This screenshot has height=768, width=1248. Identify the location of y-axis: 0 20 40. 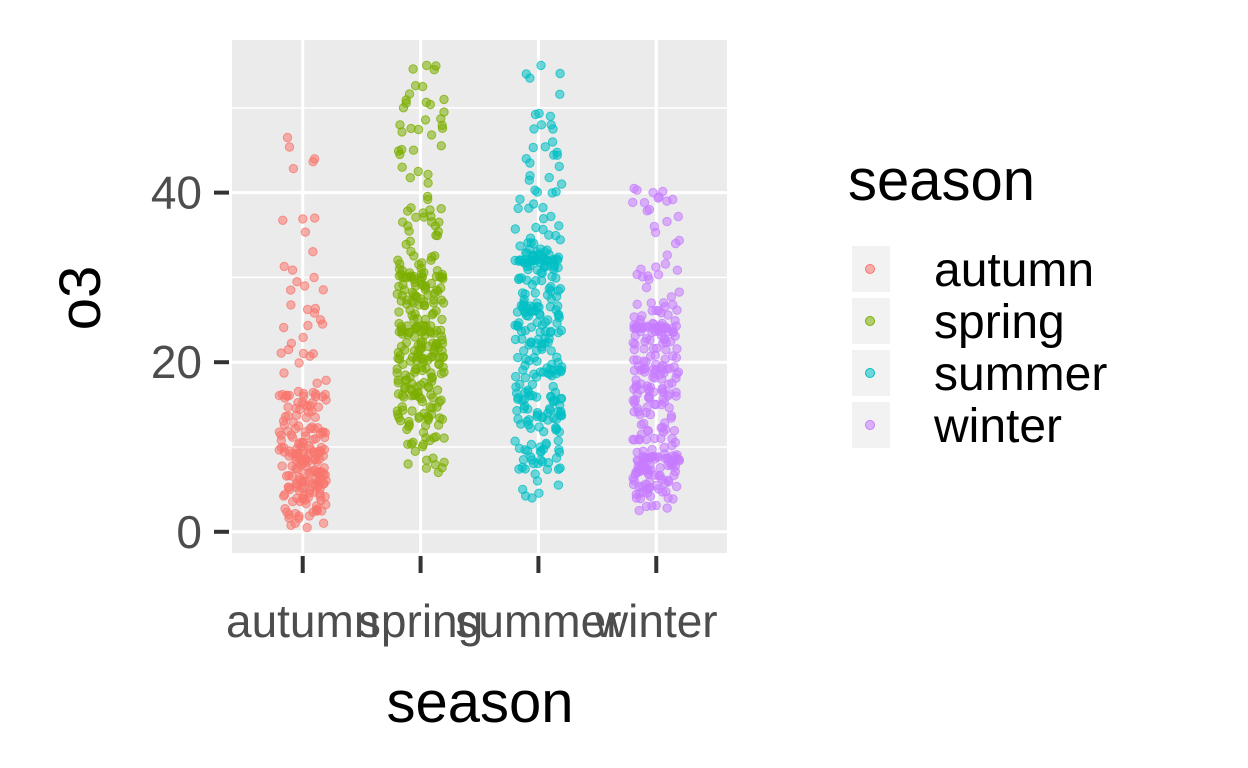
(190, 362).